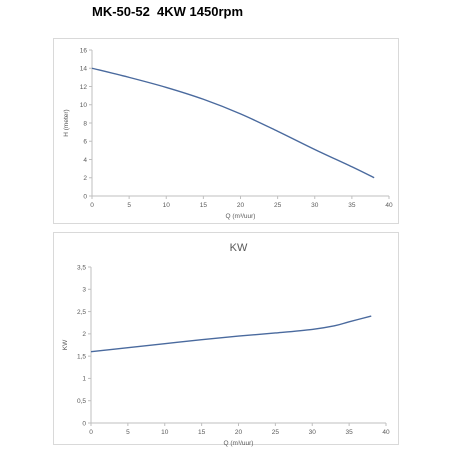 The width and height of the screenshot is (452, 452). Describe the element at coordinates (81, 312) in the screenshot. I see `chart2-y-tick-label: 2,5` at that location.